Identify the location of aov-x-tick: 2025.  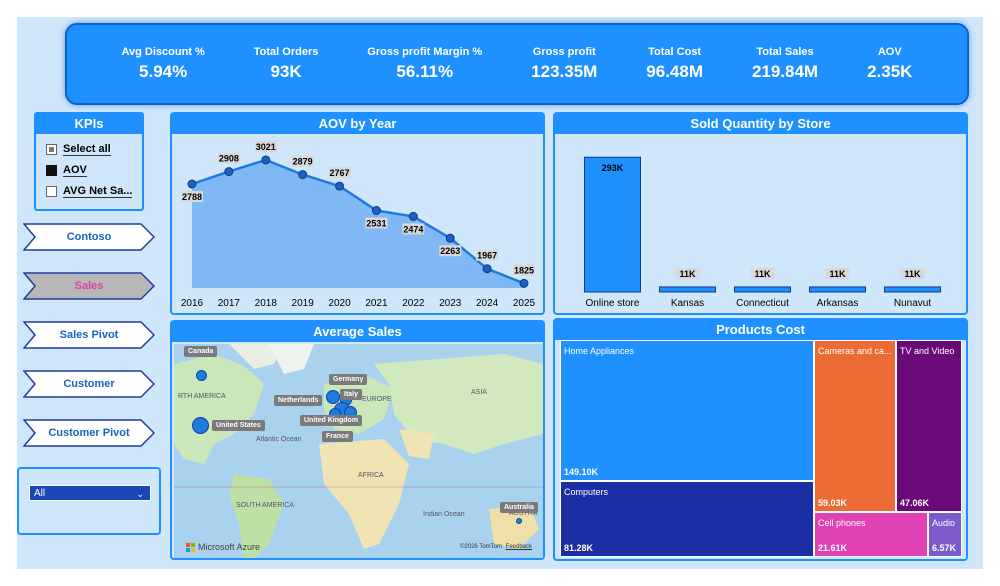
(524, 303).